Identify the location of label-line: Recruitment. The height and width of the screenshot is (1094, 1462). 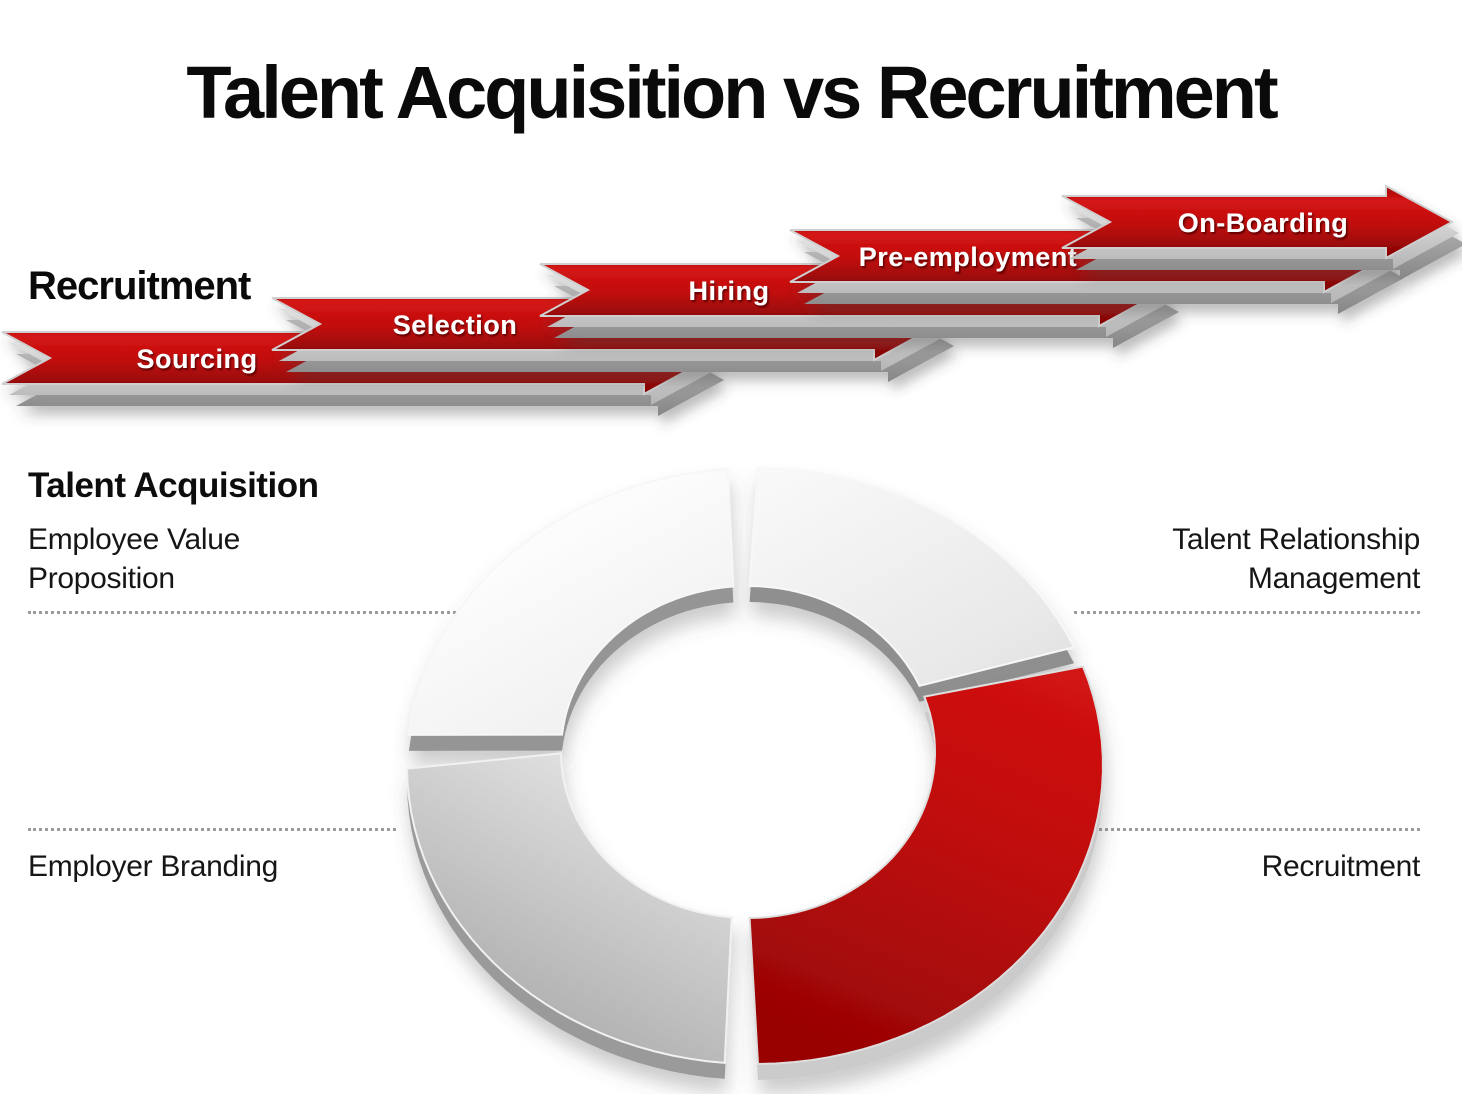
(1341, 866).